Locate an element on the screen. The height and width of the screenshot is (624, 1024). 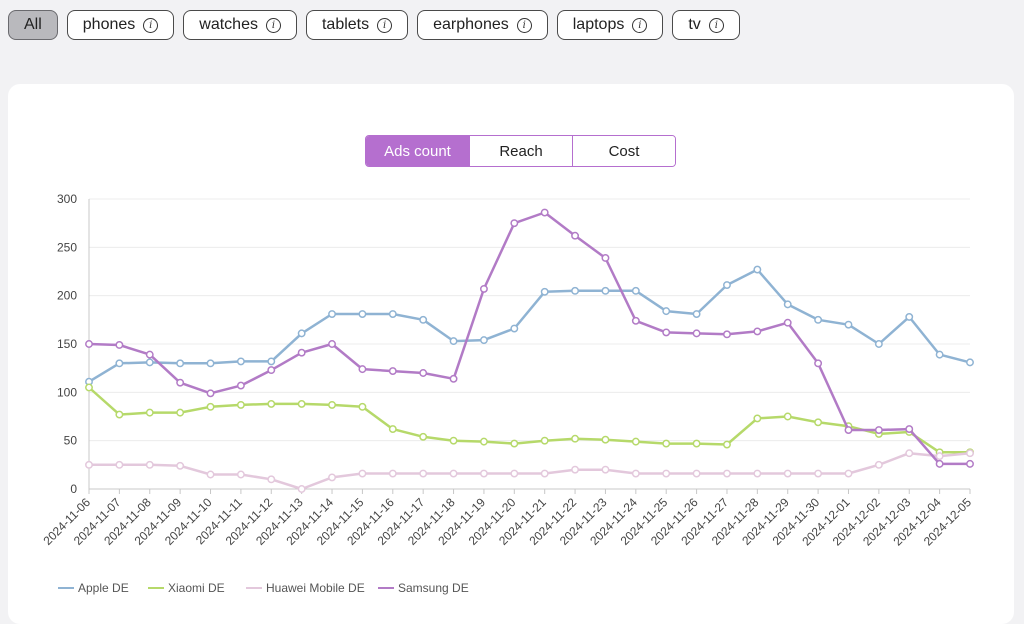
filter-chip-tv: tv i is located at coordinates (706, 25).